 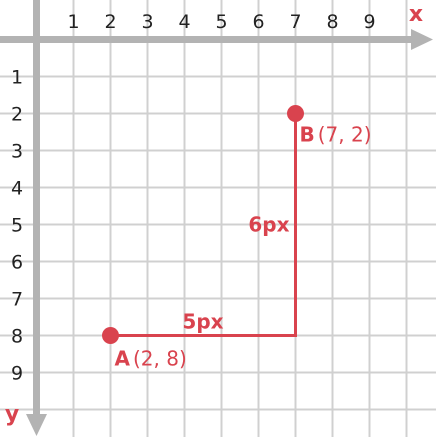 I want to click on x-tick-labels: 1 2 3 4 5 6 7 8 9, so click(x=221, y=22).